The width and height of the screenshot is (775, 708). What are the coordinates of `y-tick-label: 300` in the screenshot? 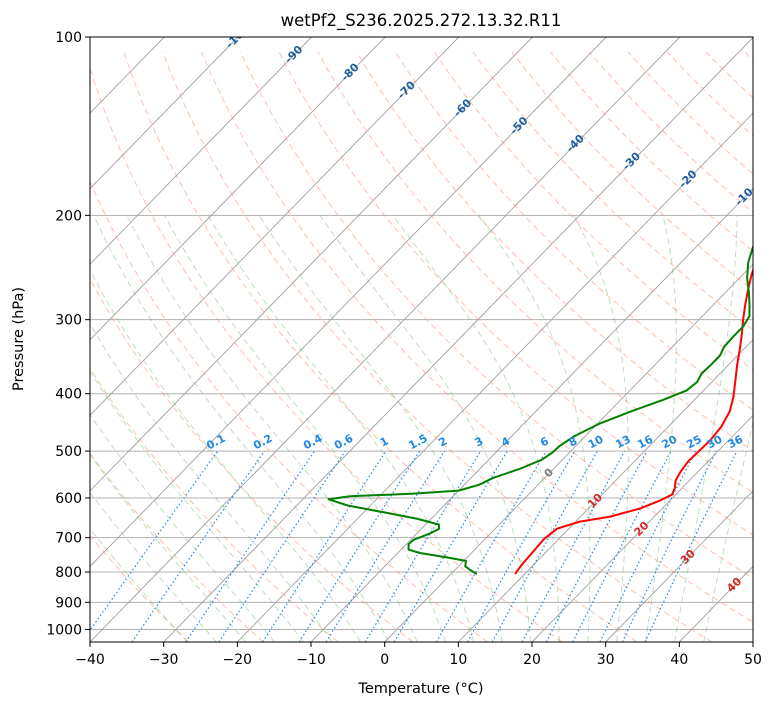 It's located at (68, 321).